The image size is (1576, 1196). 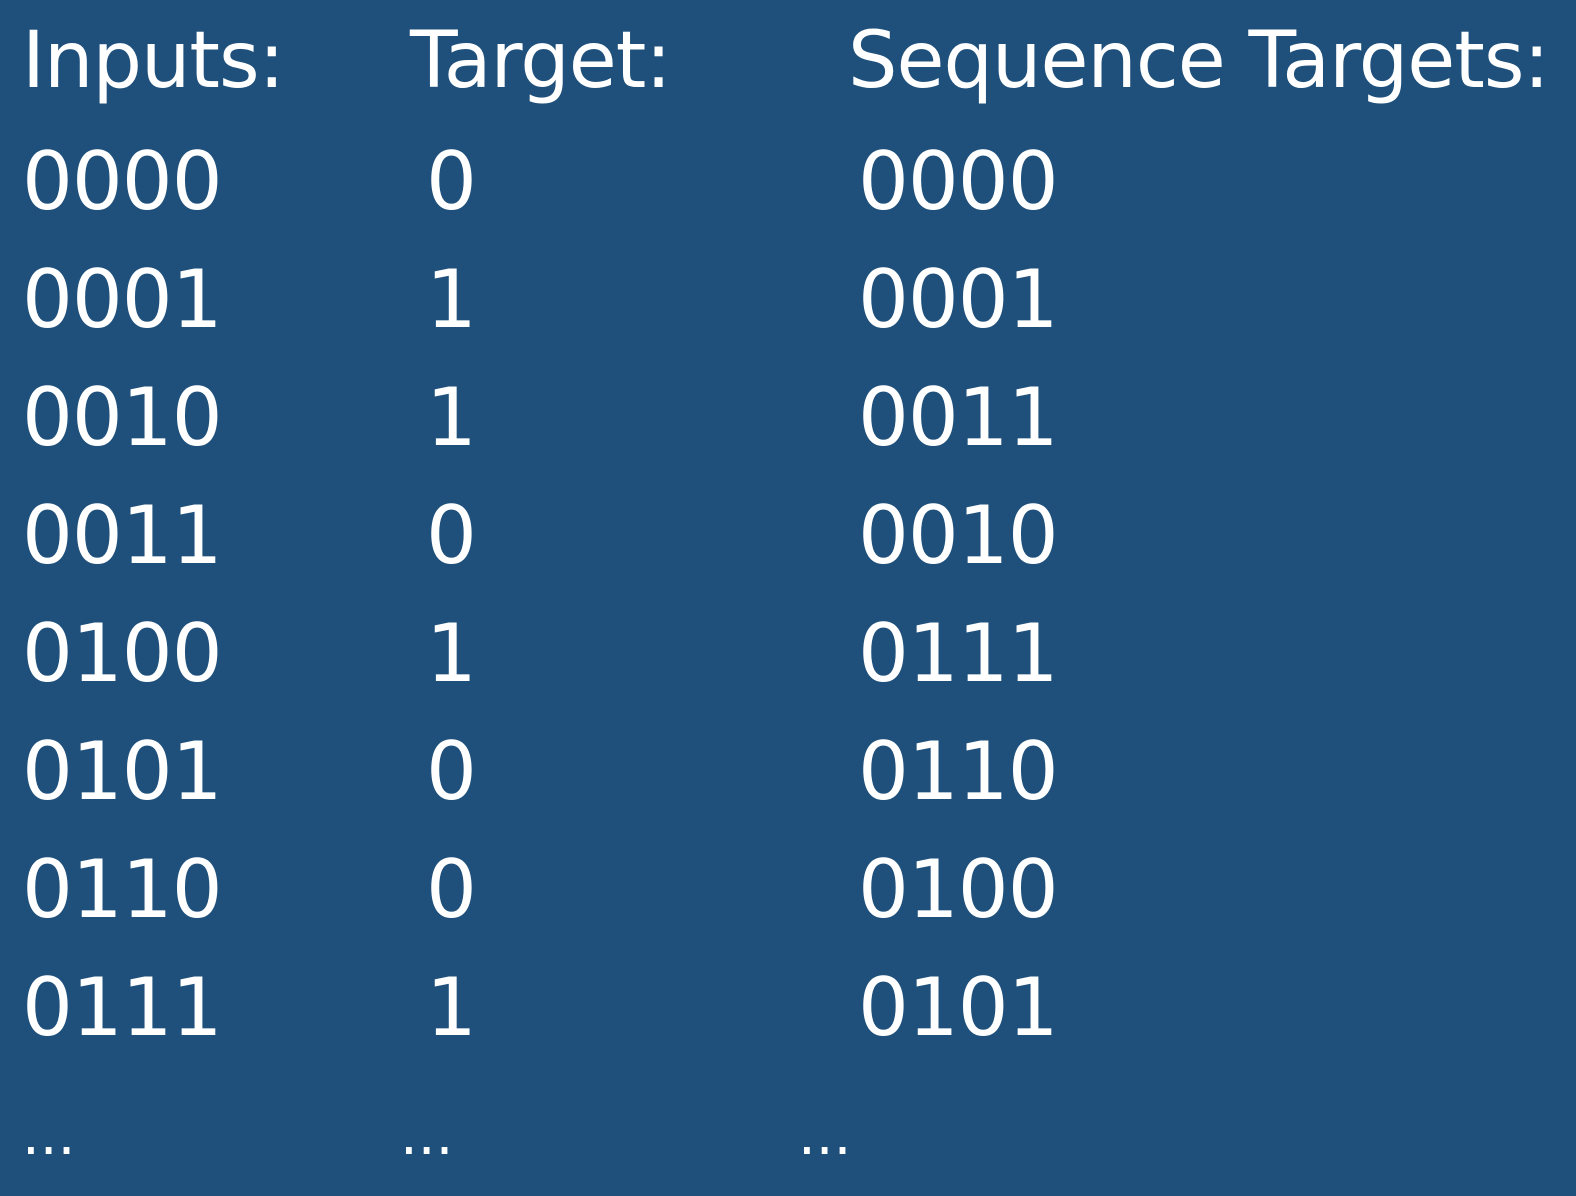 I want to click on sequence-target-cell: 0000, so click(x=958, y=181).